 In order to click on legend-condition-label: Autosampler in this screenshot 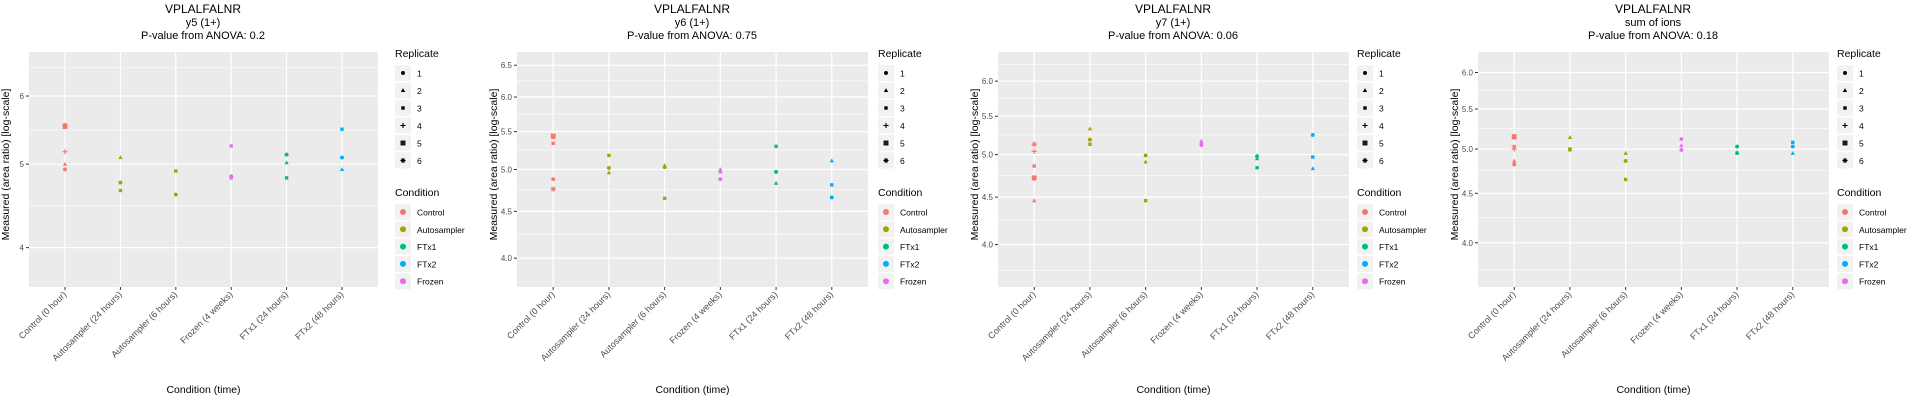, I will do `click(924, 230)`.